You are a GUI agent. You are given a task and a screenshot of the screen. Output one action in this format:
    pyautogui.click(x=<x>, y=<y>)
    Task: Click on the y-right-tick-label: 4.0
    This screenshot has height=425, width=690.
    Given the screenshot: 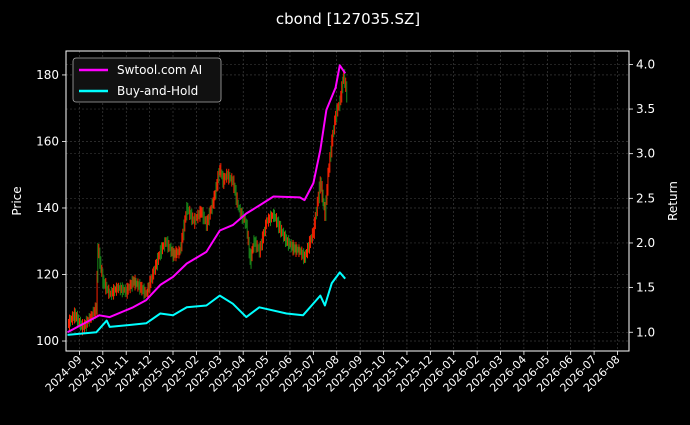 What is the action you would take?
    pyautogui.click(x=645, y=64)
    